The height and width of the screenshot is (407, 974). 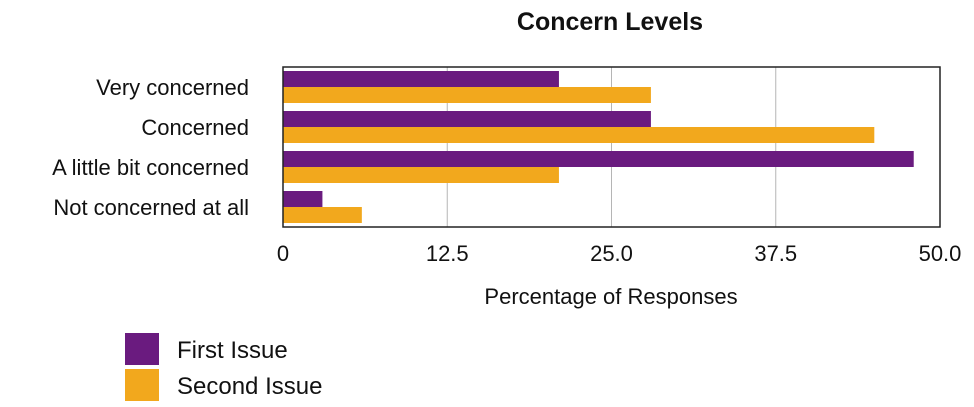 What do you see at coordinates (283, 253) in the screenshot?
I see `x-tick-label: 0` at bounding box center [283, 253].